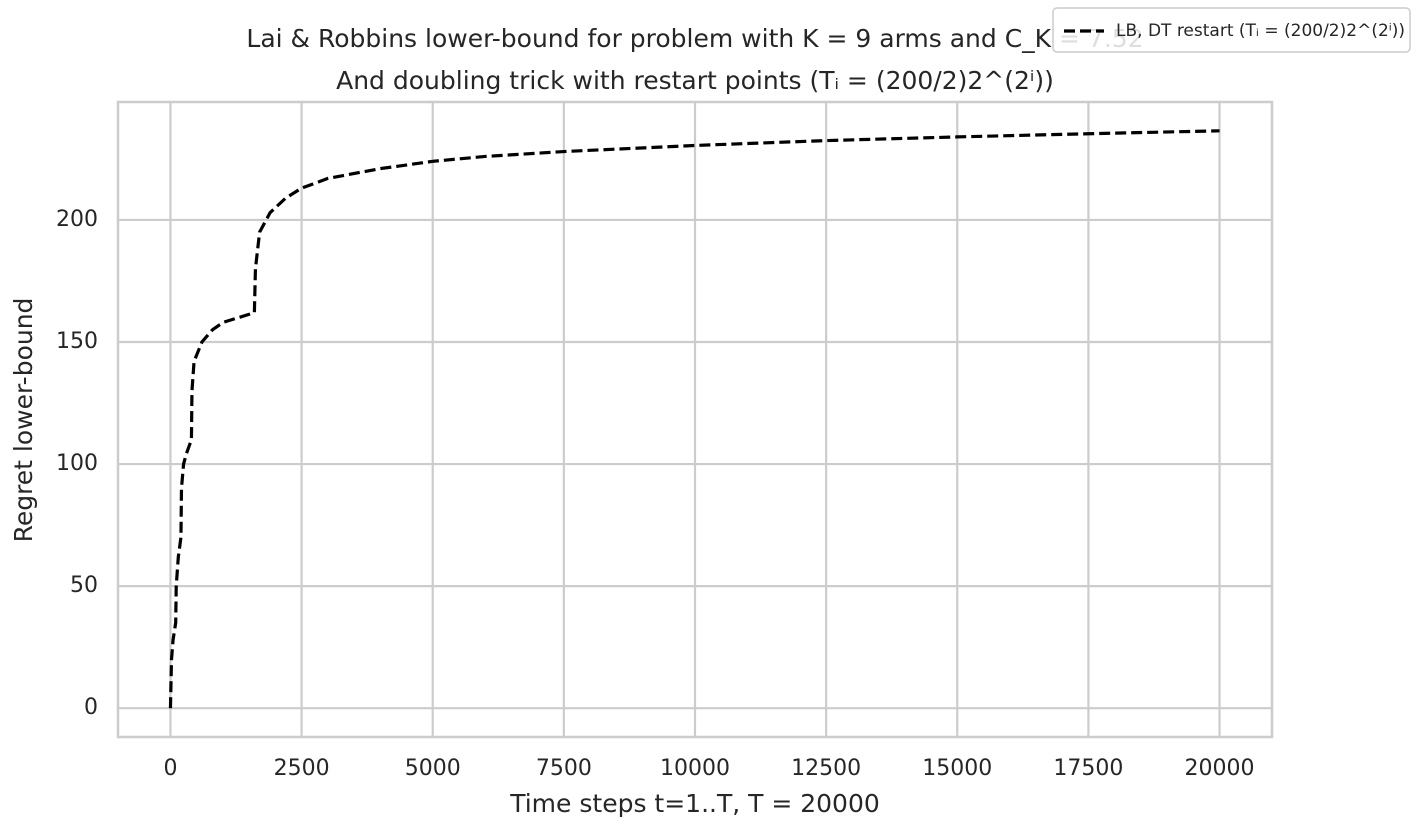 Image resolution: width=1421 pixels, height=834 pixels. Describe the element at coordinates (77, 341) in the screenshot. I see `y-tick-label: 150` at that location.